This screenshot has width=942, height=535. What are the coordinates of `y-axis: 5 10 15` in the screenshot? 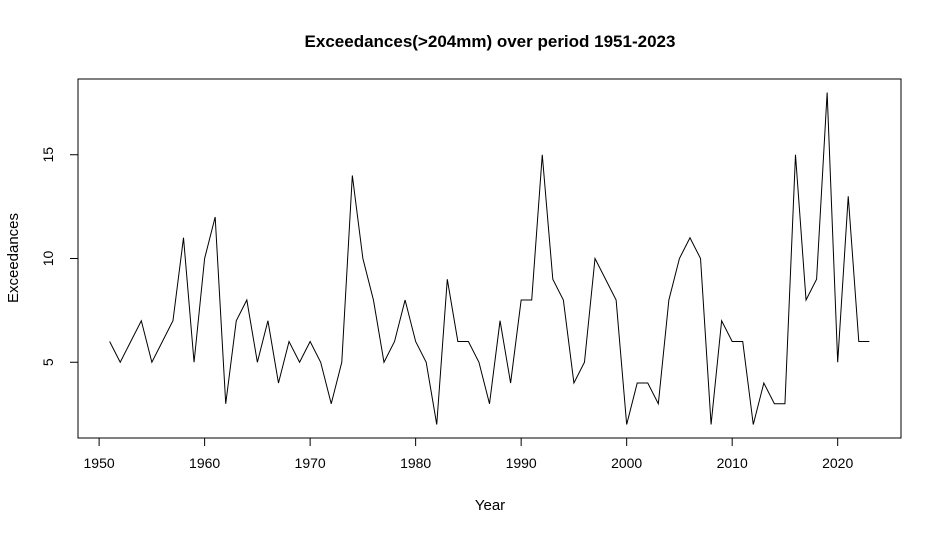 It's located at (59, 256).